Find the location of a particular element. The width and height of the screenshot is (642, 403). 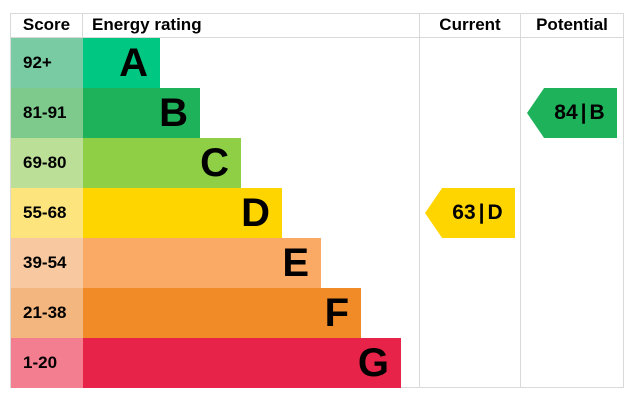

band-letter-d: D is located at coordinates (255, 213).